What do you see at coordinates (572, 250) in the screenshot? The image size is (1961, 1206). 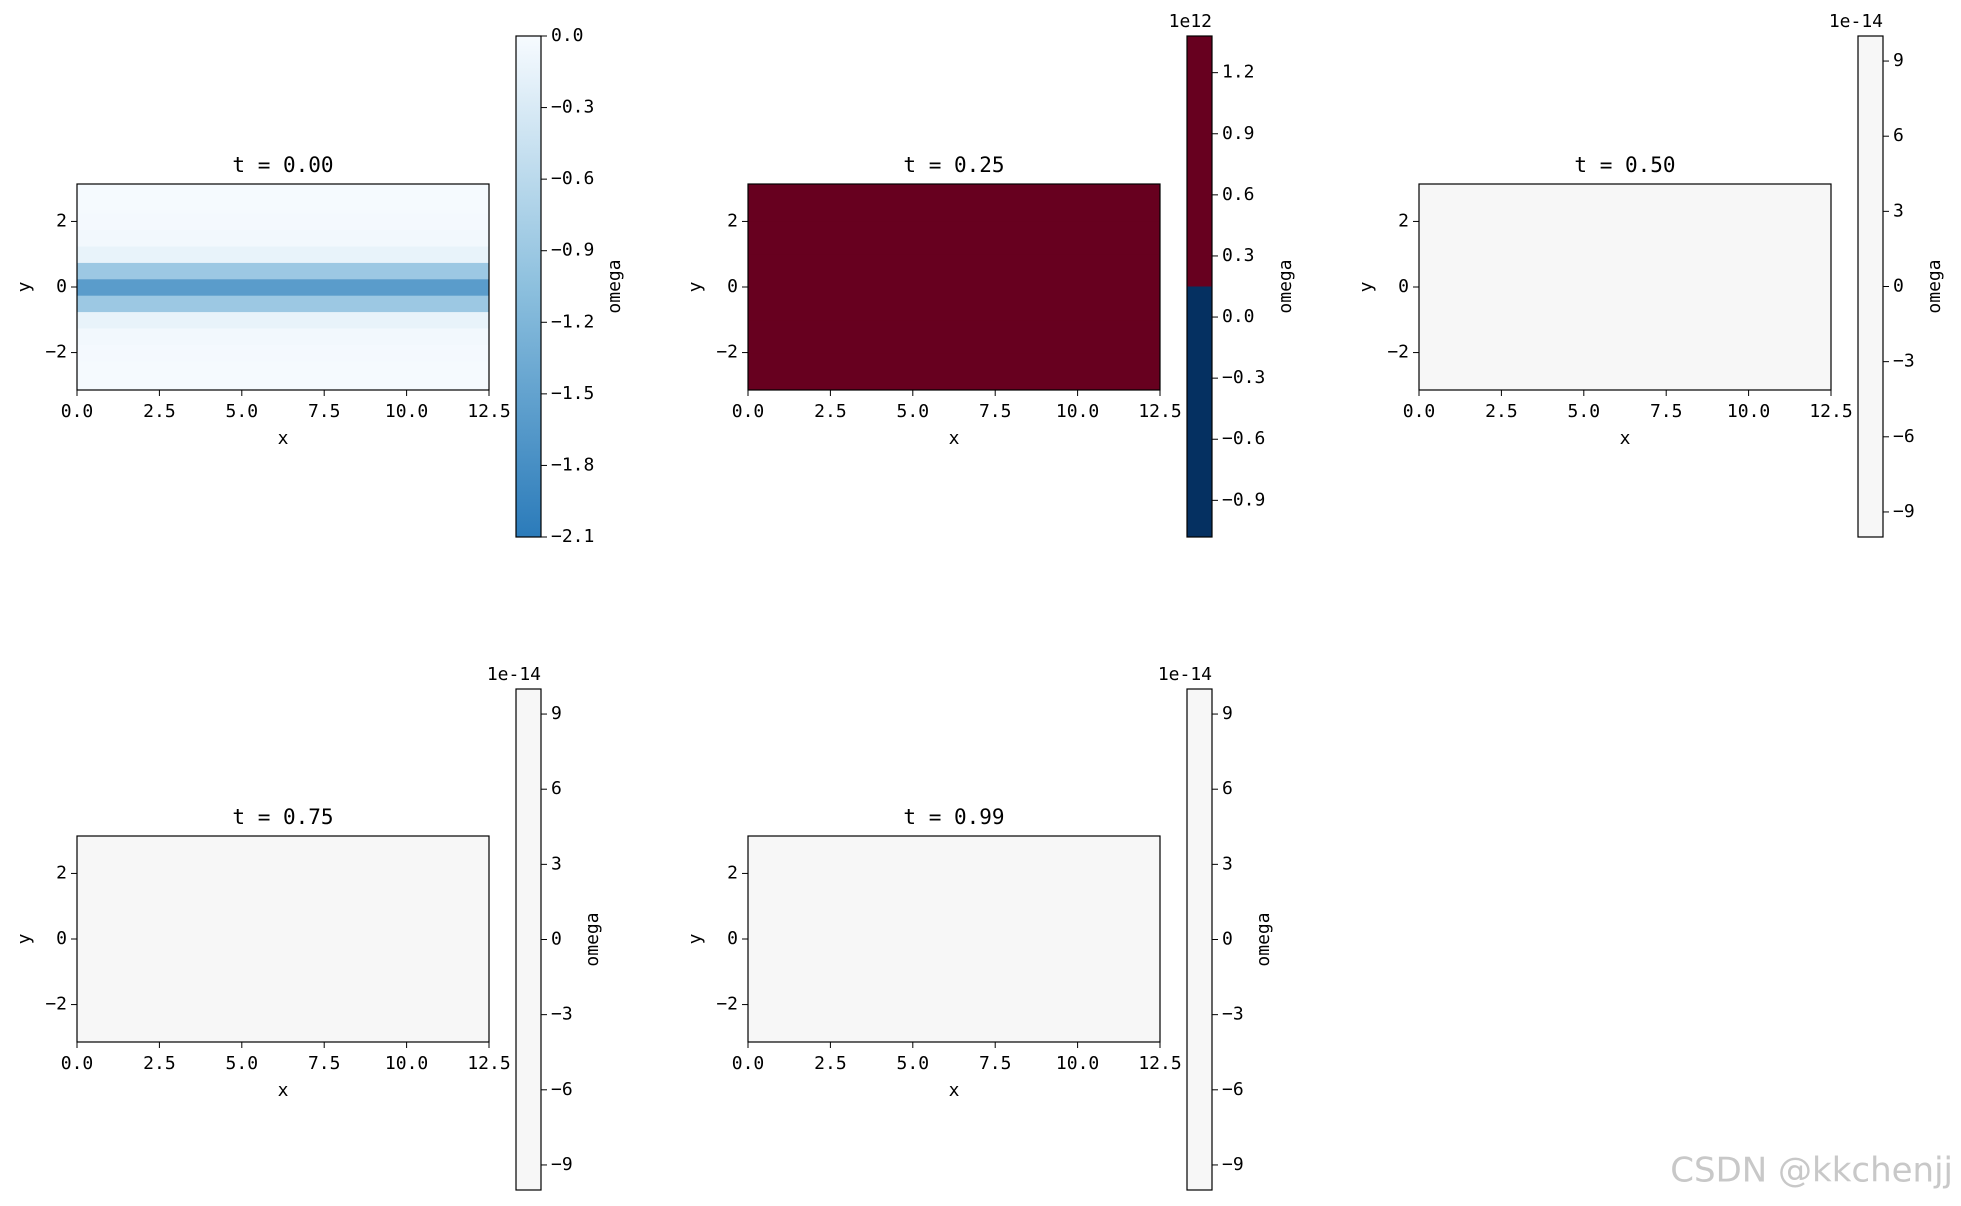 I see `colorbar-tick-label: −0.9` at bounding box center [572, 250].